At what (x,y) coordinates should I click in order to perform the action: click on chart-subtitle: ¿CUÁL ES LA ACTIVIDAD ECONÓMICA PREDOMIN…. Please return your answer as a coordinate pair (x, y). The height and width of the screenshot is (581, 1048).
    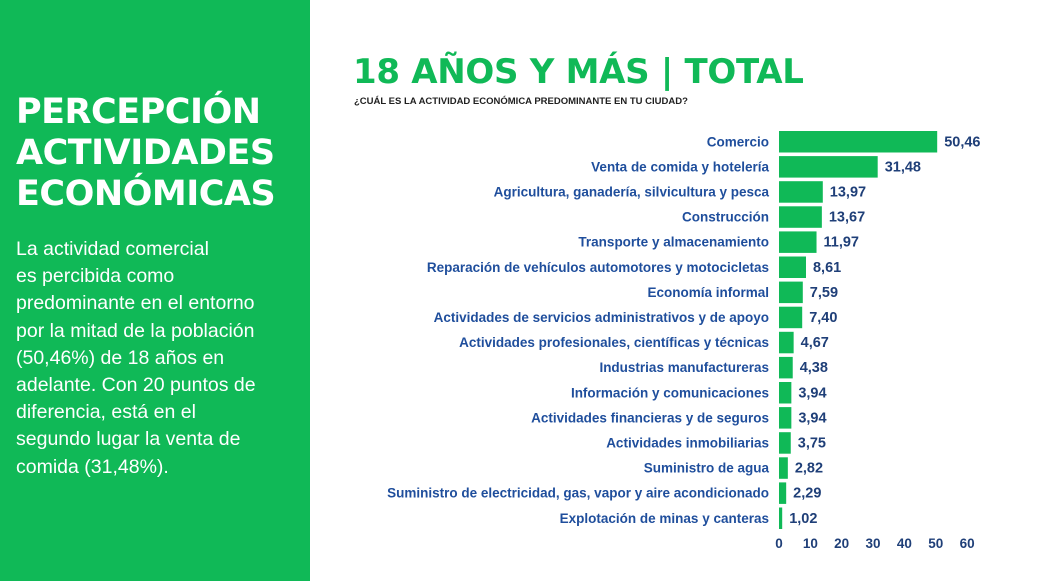
    Looking at the image, I should click on (521, 101).